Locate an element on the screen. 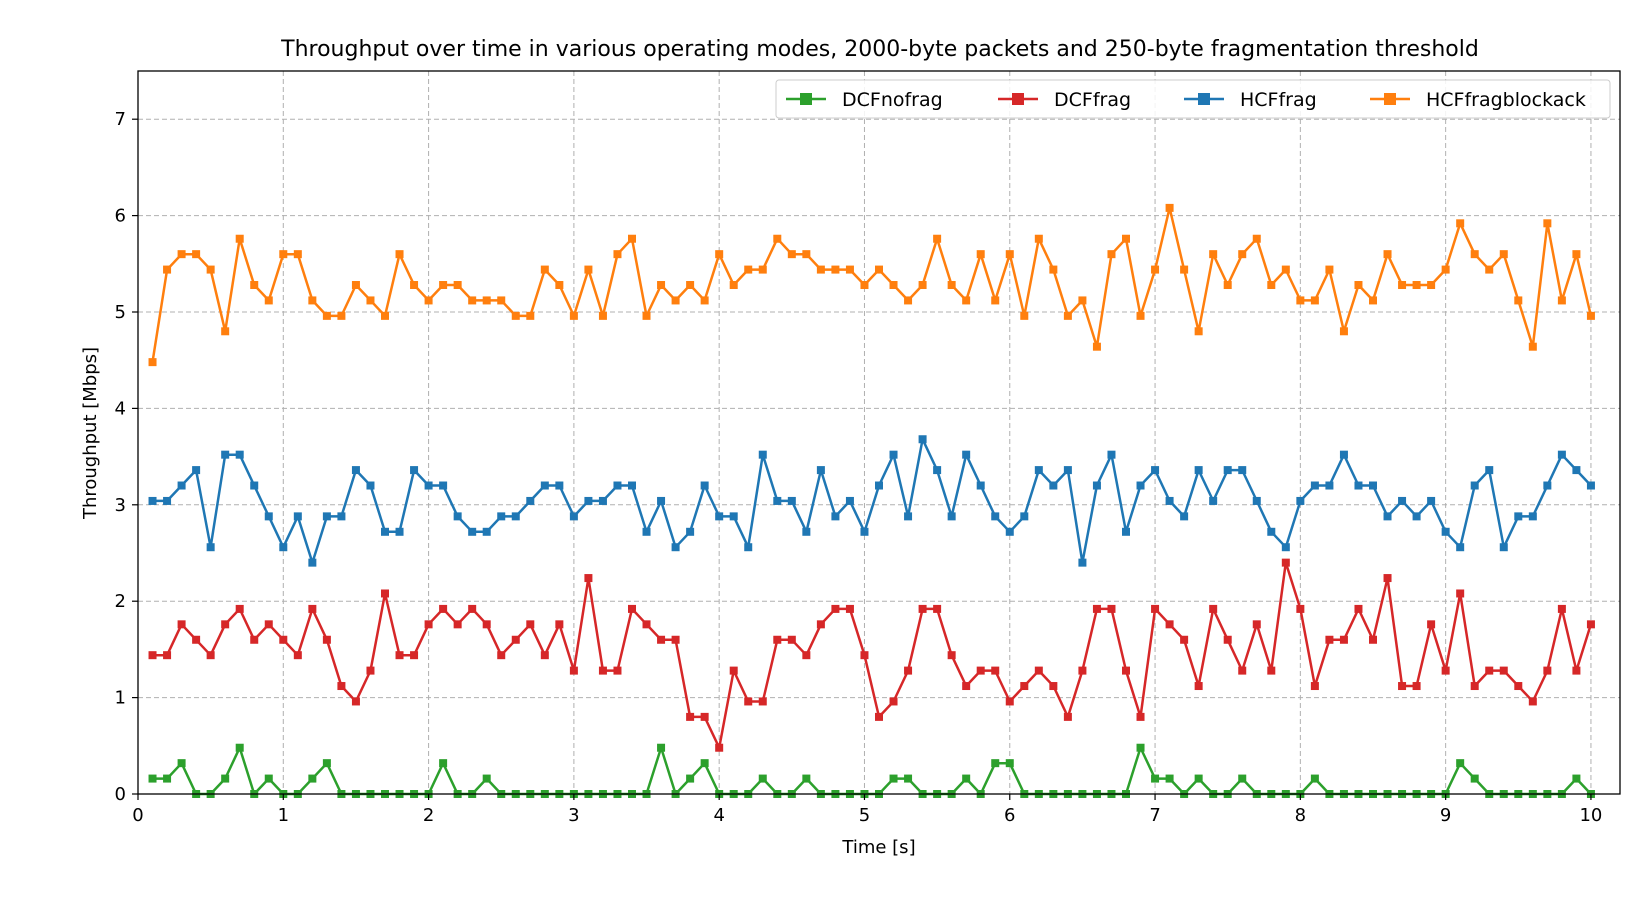 This screenshot has width=1650, height=900. legend: DCFnofrag DCFfrag HCFfrag HCFfragblockack is located at coordinates (1193, 99).